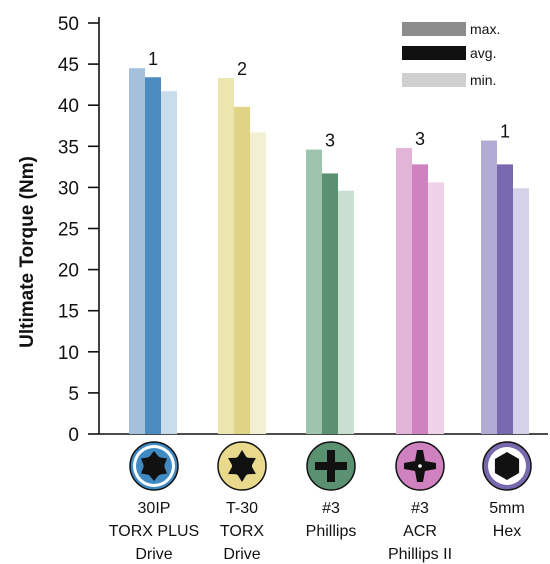 Image resolution: width=550 pixels, height=564 pixels. What do you see at coordinates (242, 69) in the screenshot?
I see `bar-annotation: 2` at bounding box center [242, 69].